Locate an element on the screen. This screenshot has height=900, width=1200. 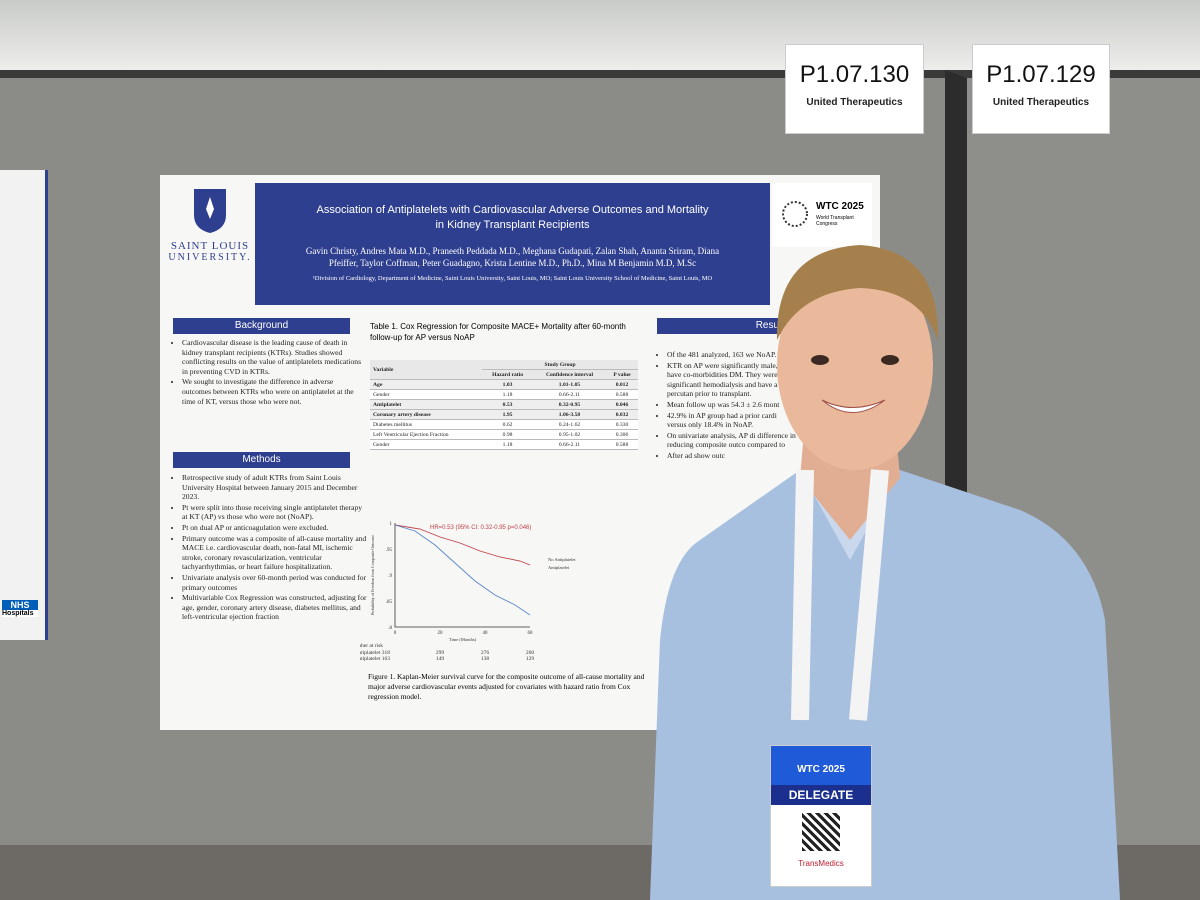
bullet: Of the 481 analyzed, 163 we NoAP. is located at coordinates (732, 355).